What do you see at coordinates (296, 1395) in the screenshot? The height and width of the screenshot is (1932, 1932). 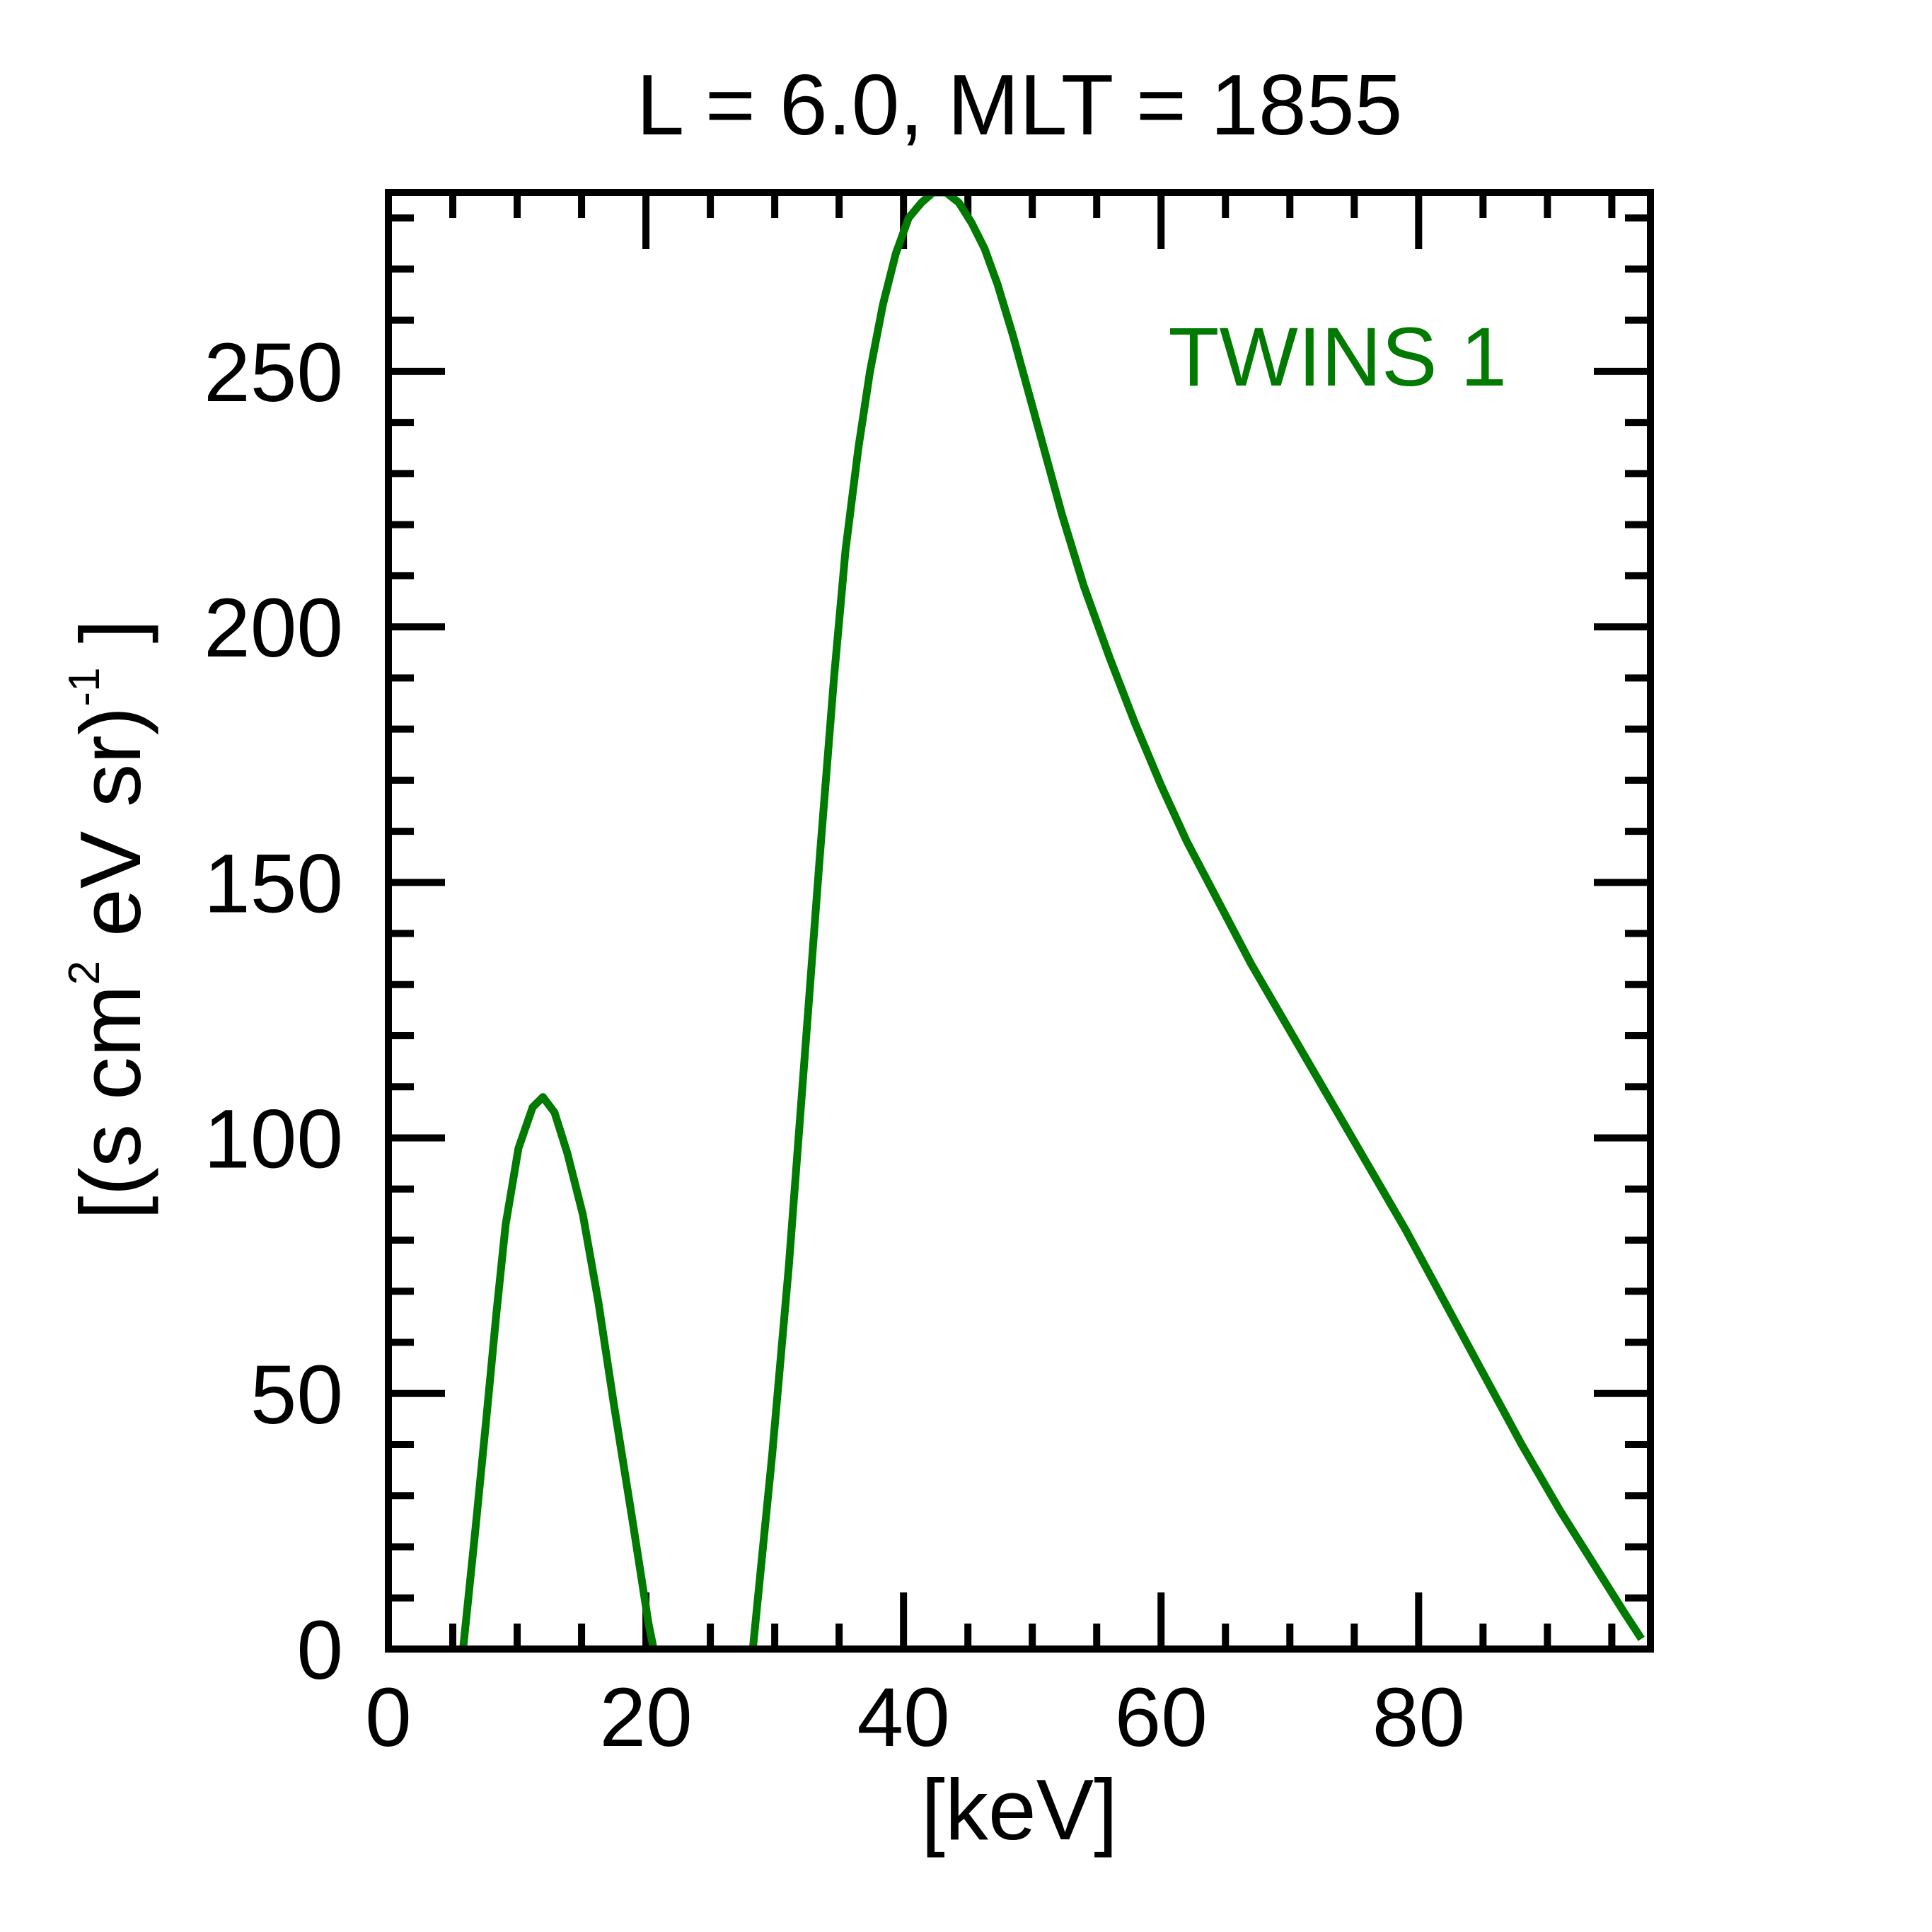 I see `y-tick-label: 50` at bounding box center [296, 1395].